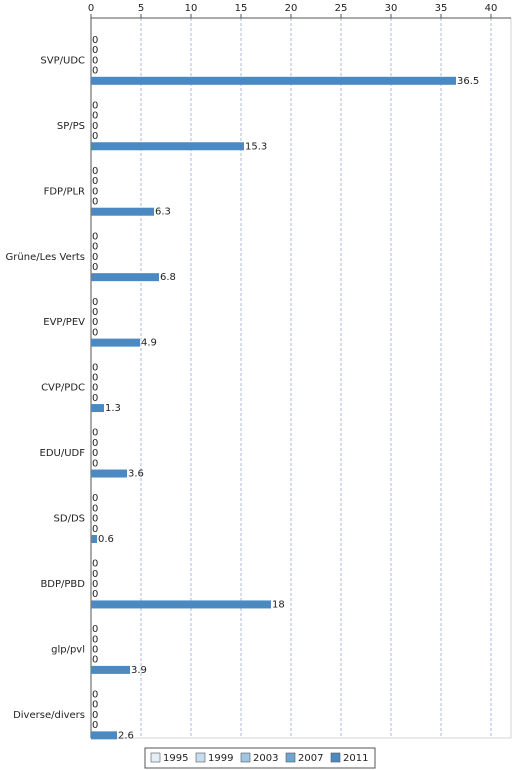 The width and height of the screenshot is (520, 770). What do you see at coordinates (191, 8) in the screenshot?
I see `x-tick-label: 10` at bounding box center [191, 8].